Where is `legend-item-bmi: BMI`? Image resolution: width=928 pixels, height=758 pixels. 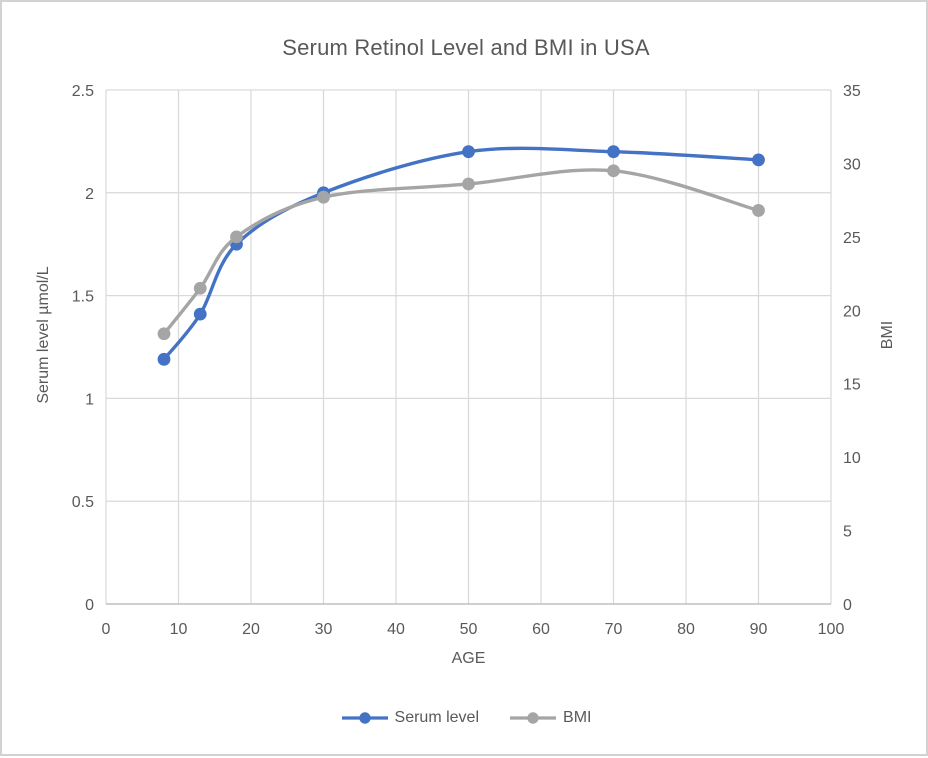 legend-item-bmi: BMI is located at coordinates (550, 718).